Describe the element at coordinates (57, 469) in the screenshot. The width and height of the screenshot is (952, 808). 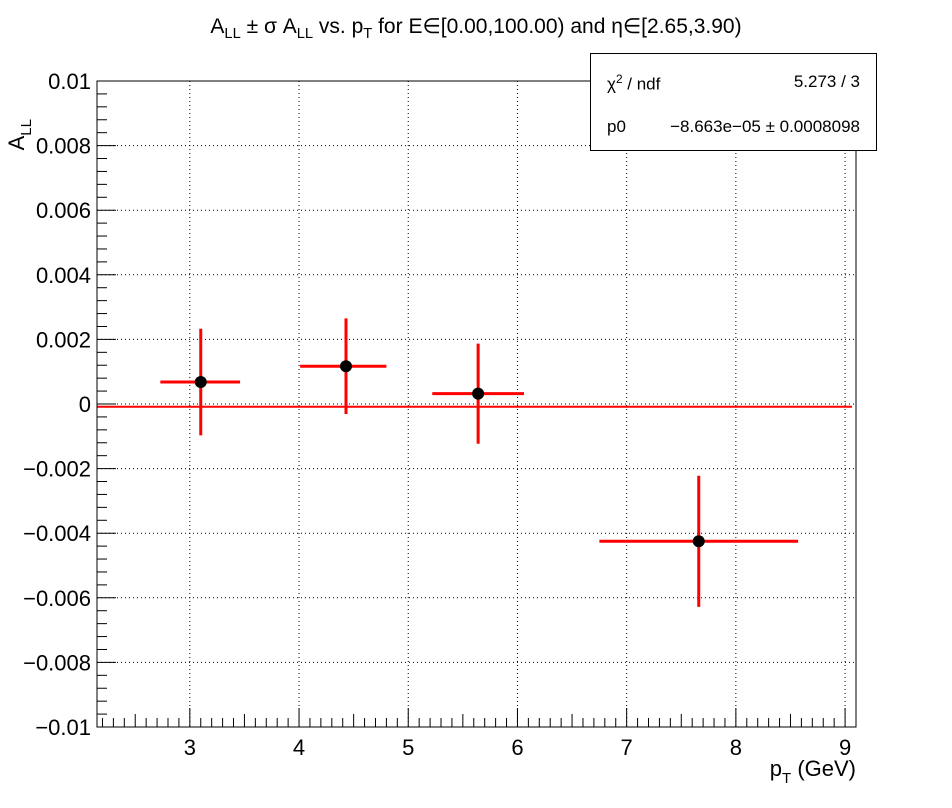
I see `y-tick-label: −0.002` at that location.